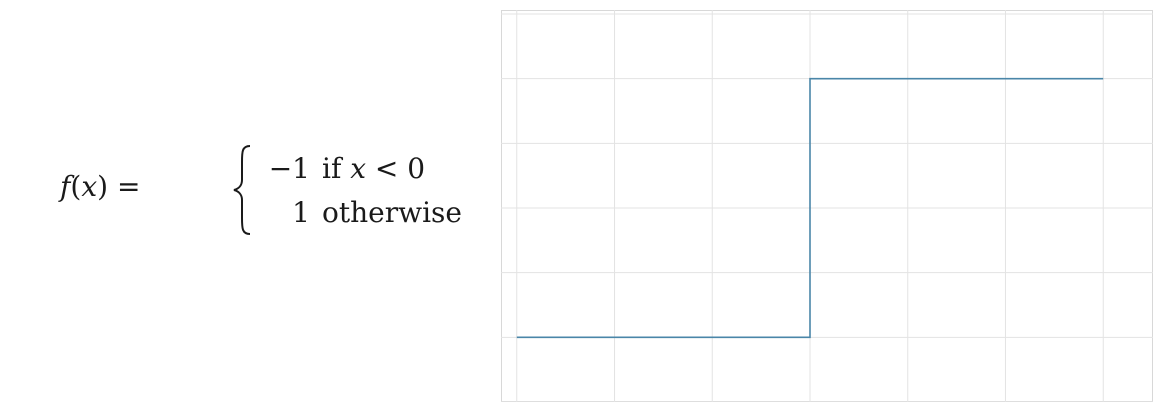 Image resolution: width=1158 pixels, height=413 pixels. Describe the element at coordinates (128, 186) in the screenshot. I see `equals-sign: =` at that location.